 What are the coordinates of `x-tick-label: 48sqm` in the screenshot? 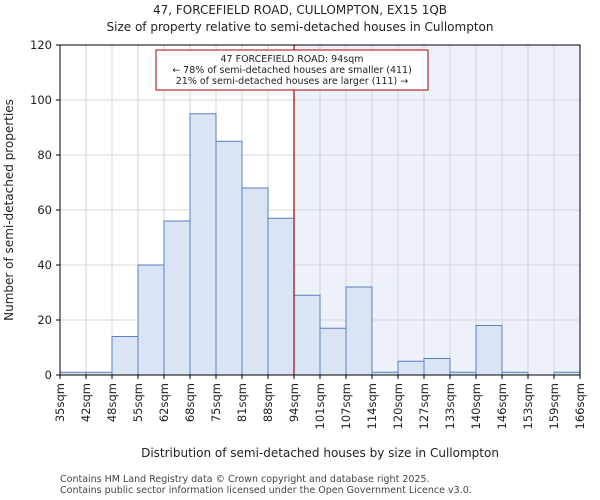 It's located at (112, 402).